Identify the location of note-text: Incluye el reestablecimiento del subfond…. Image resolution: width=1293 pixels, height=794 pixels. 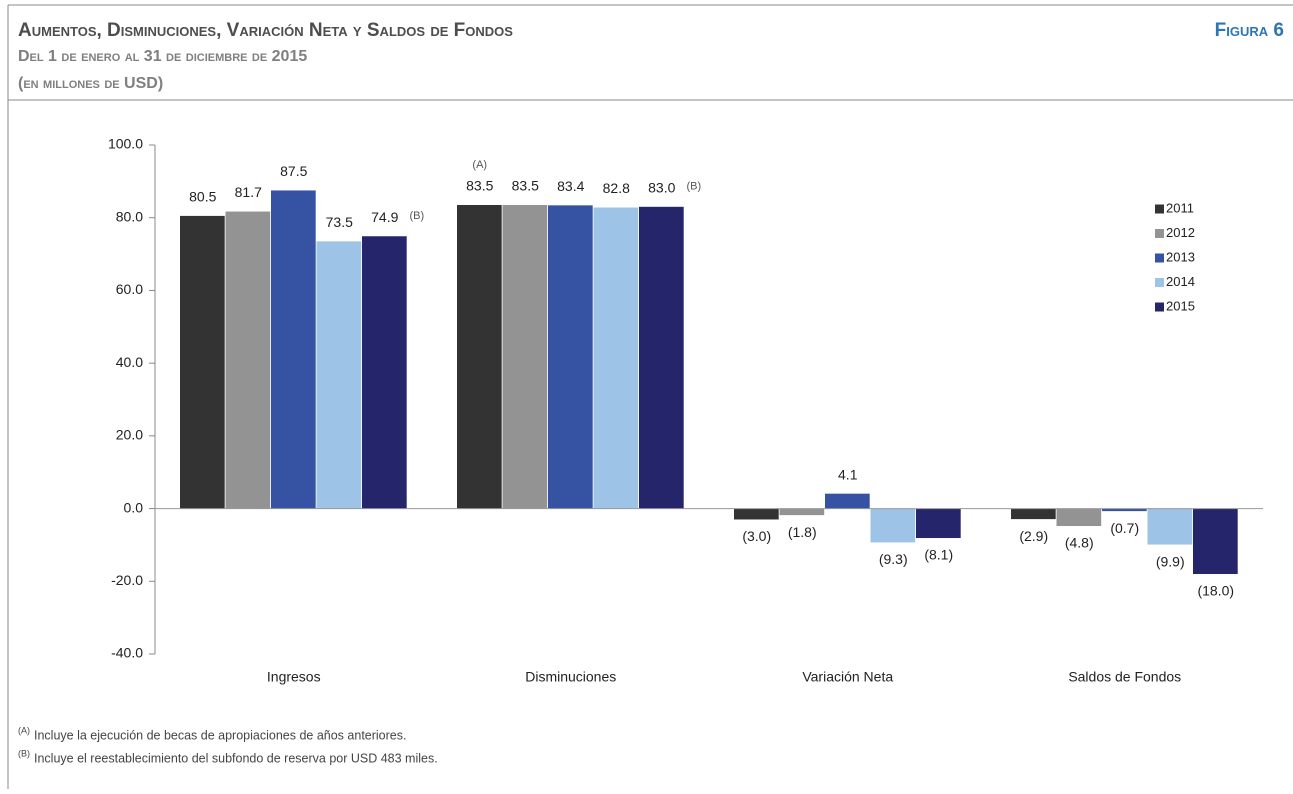
(236, 758).